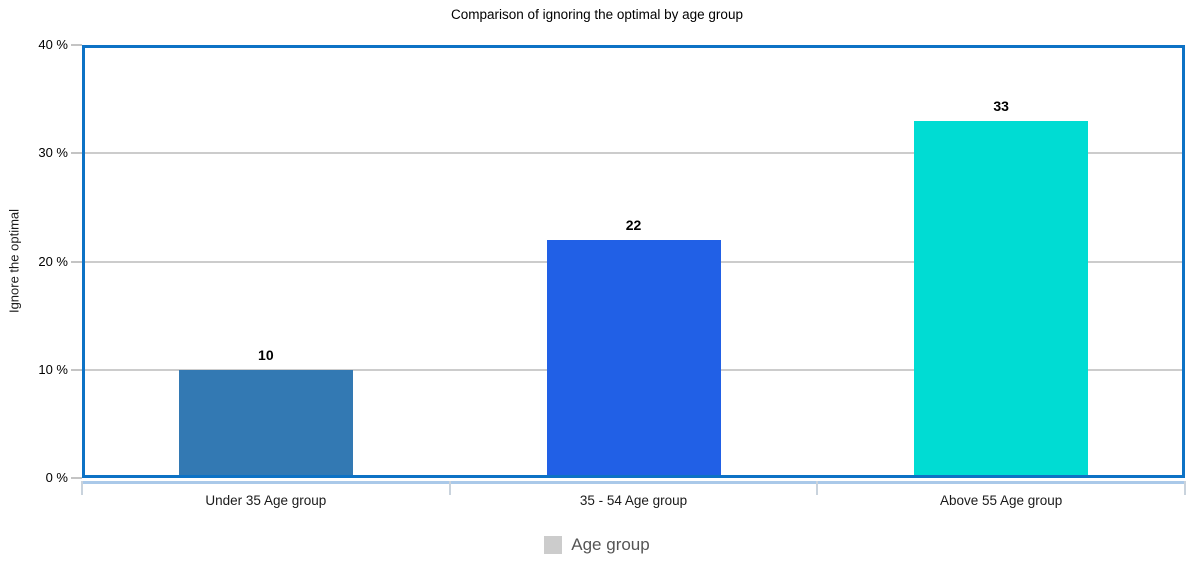 The image size is (1194, 561). What do you see at coordinates (53, 369) in the screenshot?
I see `y-tick-label: 10 %` at bounding box center [53, 369].